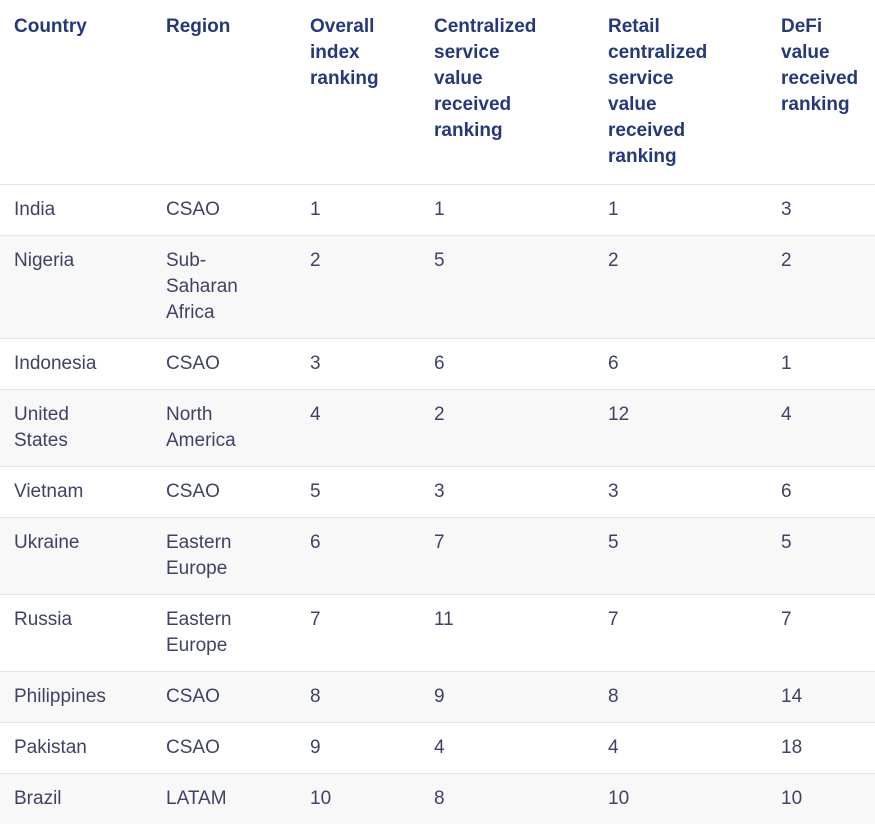 This screenshot has width=875, height=824. Describe the element at coordinates (821, 428) in the screenshot. I see `cell-defi: 4` at that location.